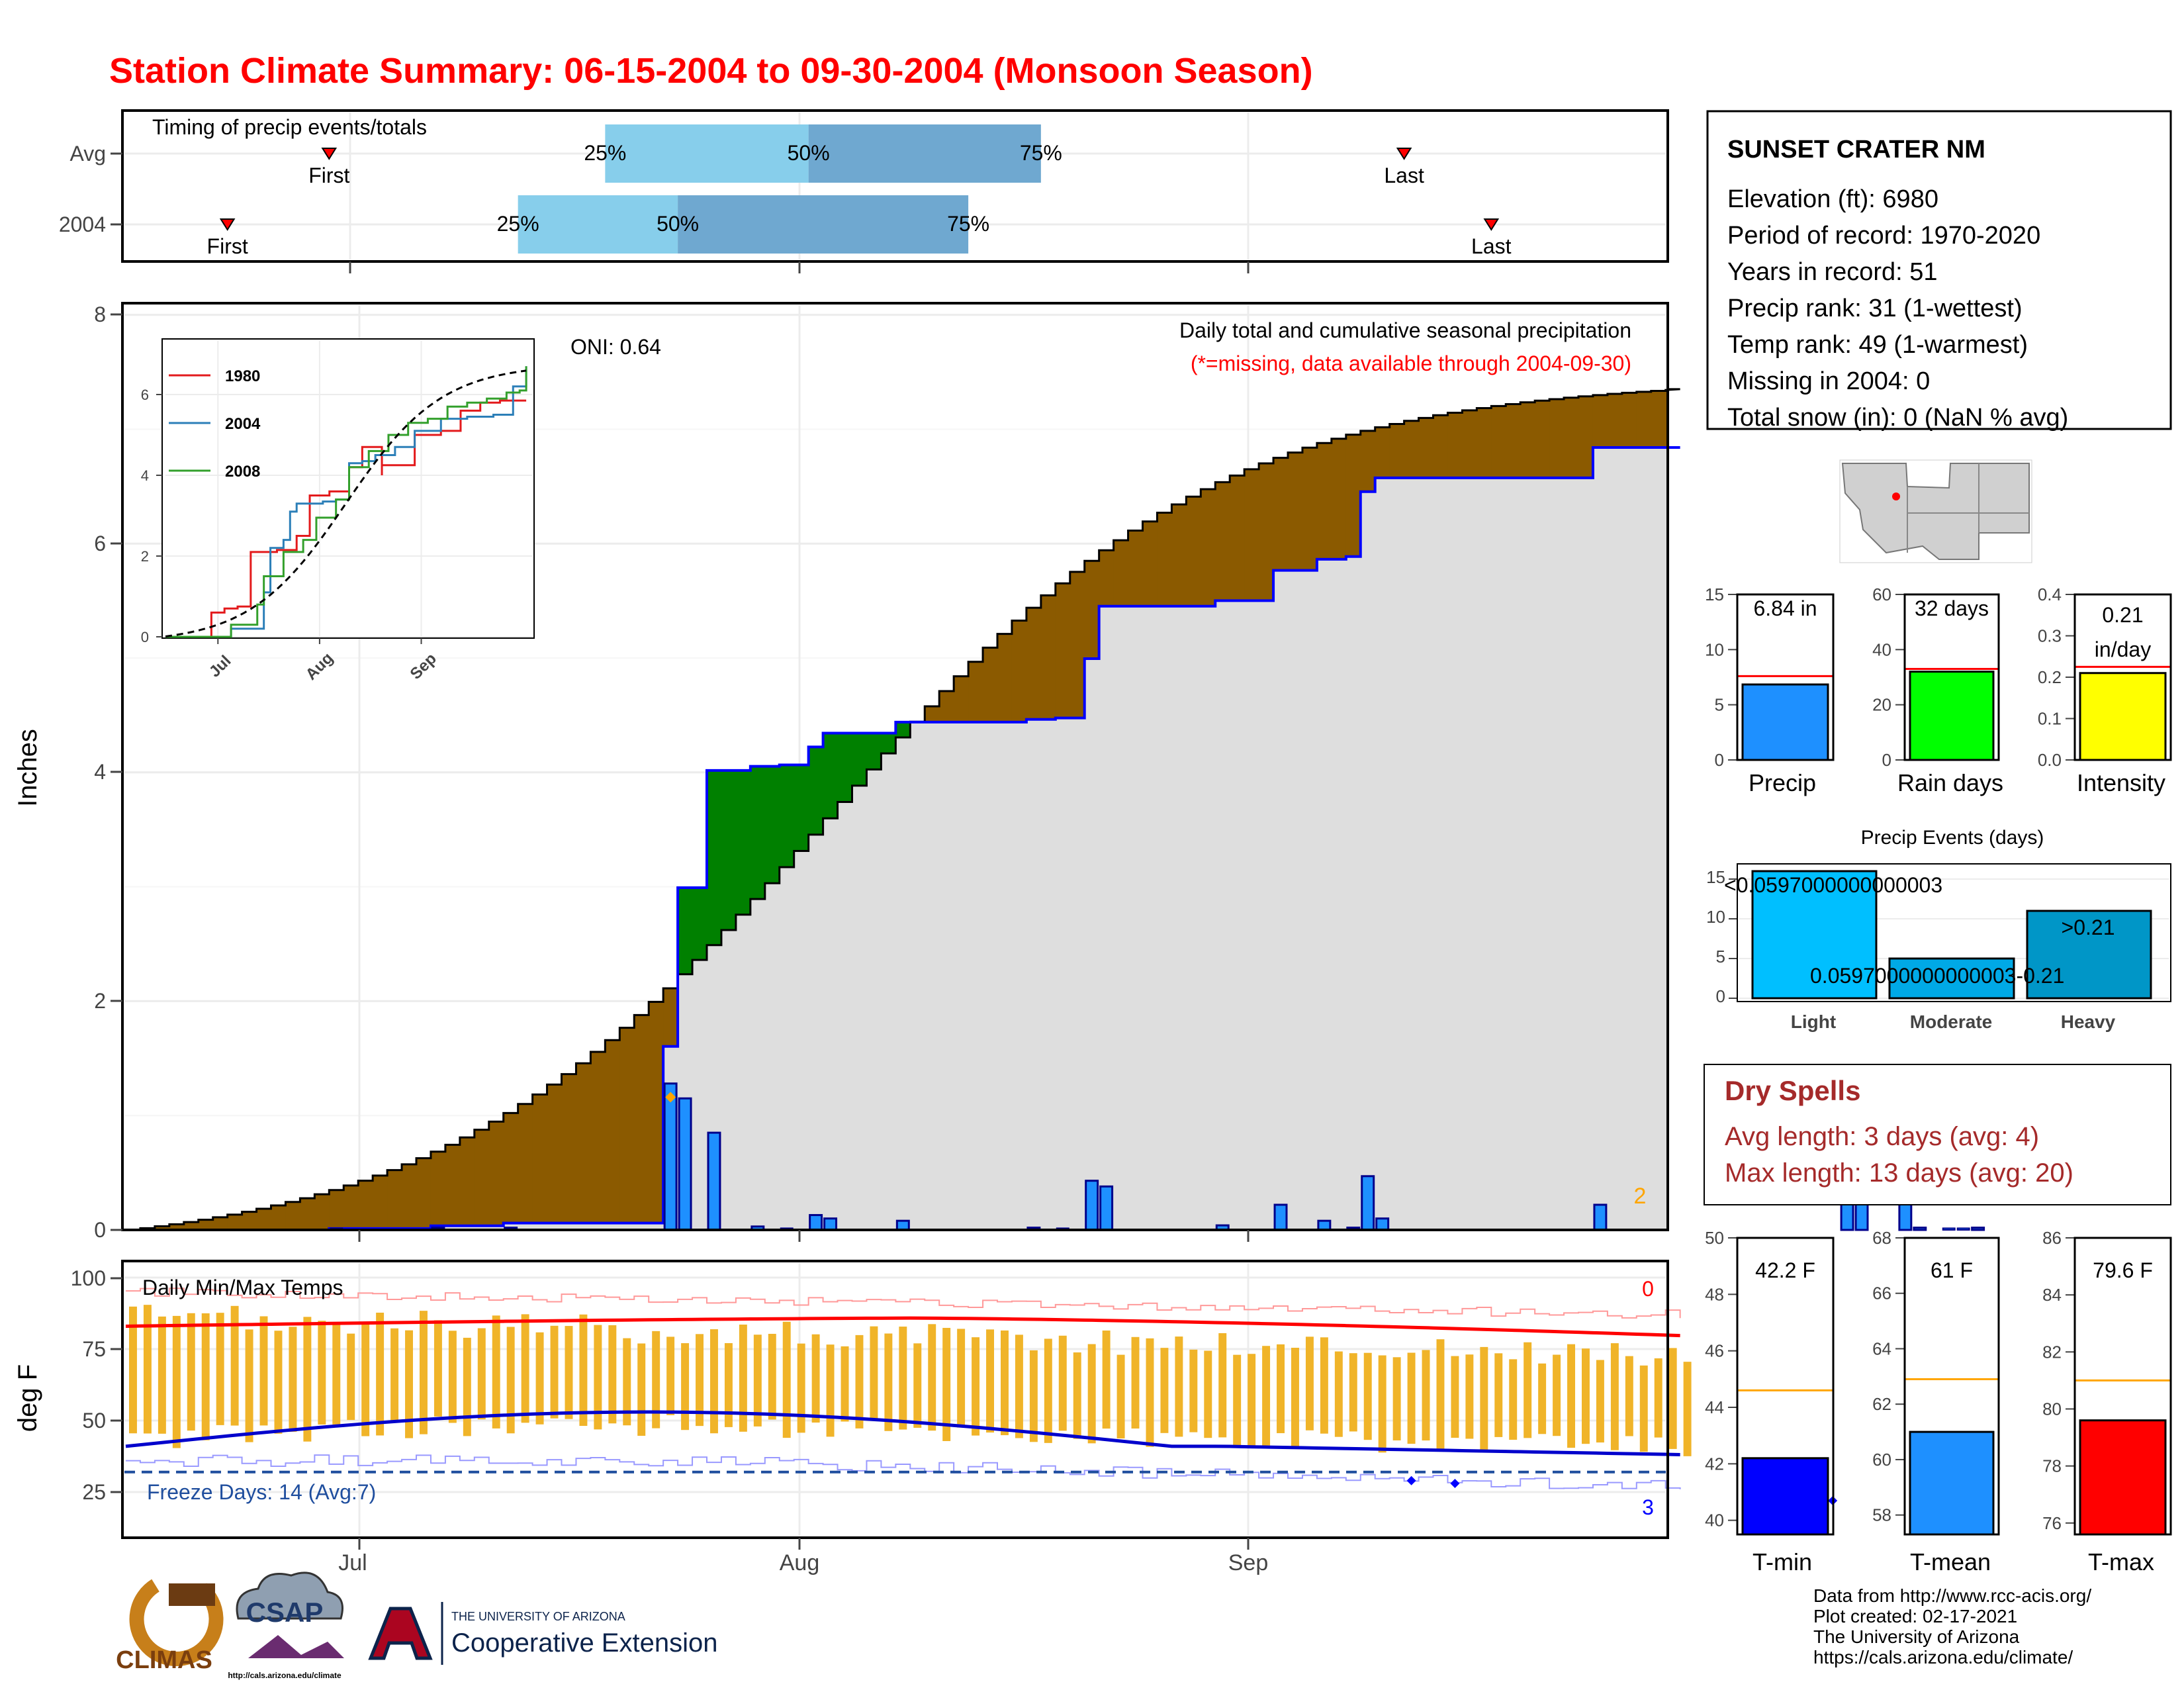 This screenshot has width=2184, height=1688. I want to click on summary-ytick: 40, so click(1881, 649).